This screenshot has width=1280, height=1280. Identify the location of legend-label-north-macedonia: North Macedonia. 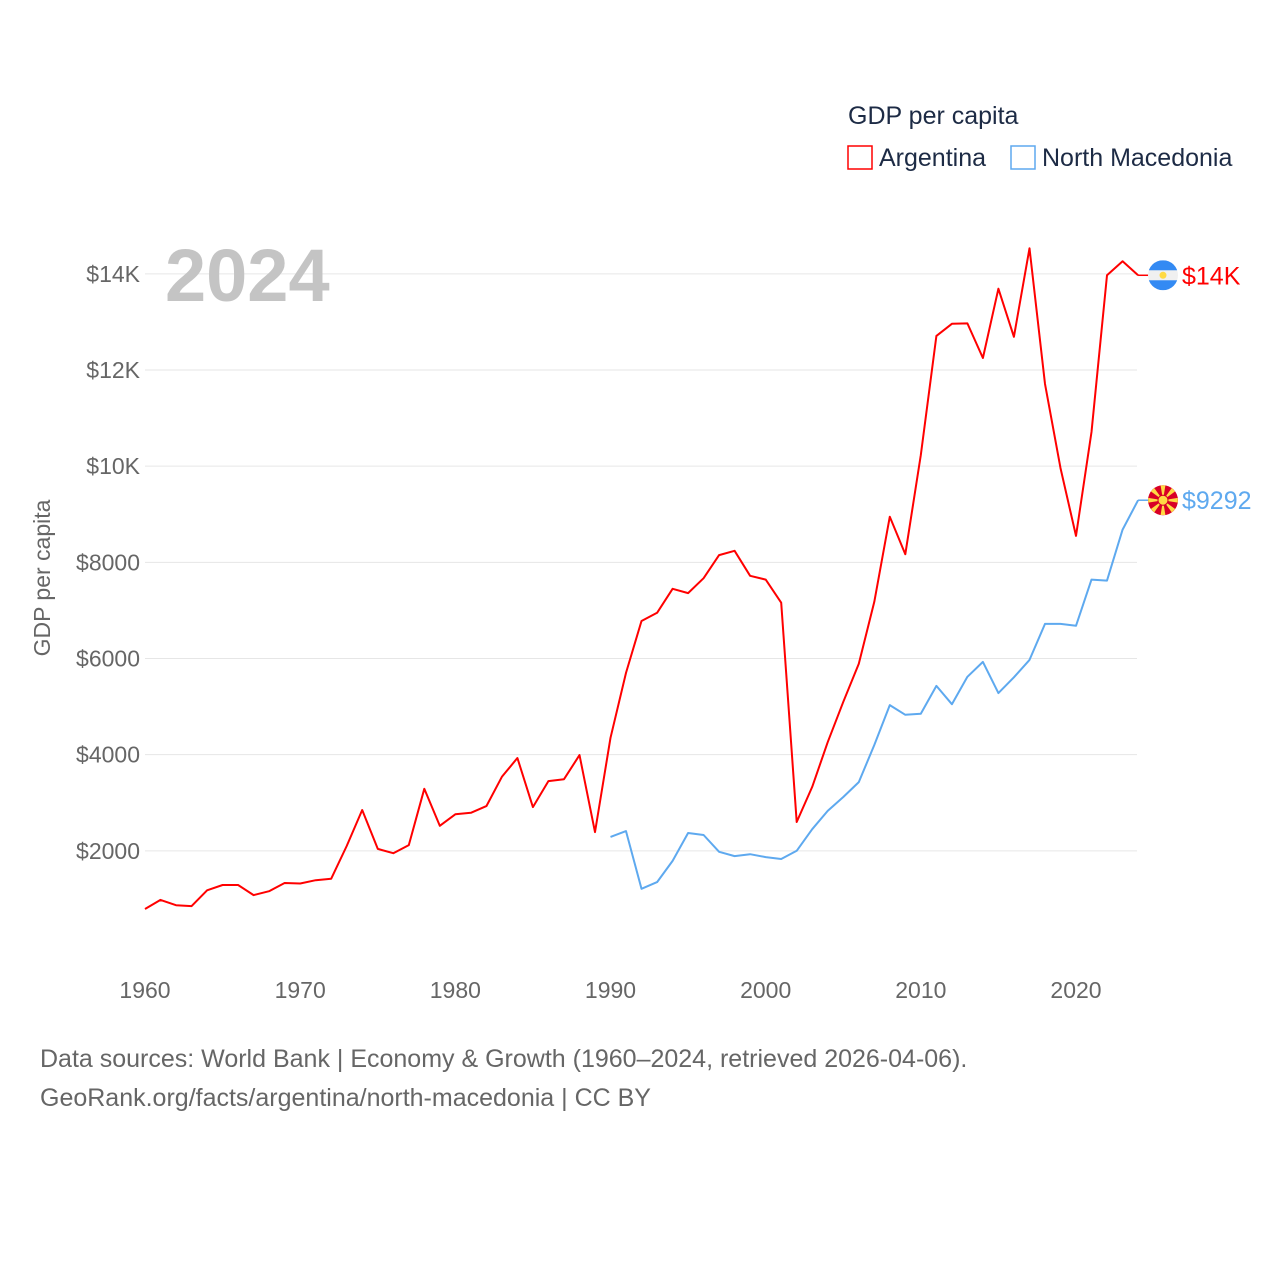
(1137, 158).